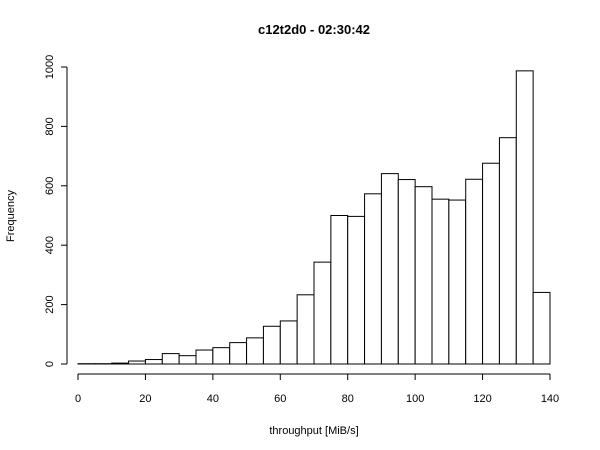 This screenshot has width=600, height=450. What do you see at coordinates (78, 399) in the screenshot?
I see `x-tick-label: 0` at bounding box center [78, 399].